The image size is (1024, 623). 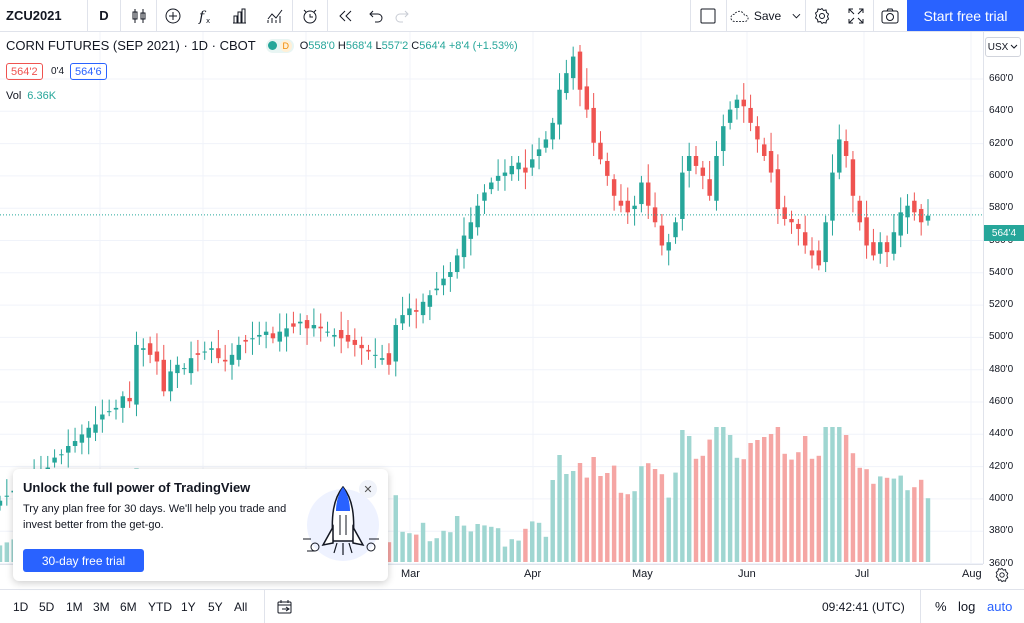 What do you see at coordinates (1014, 46) in the screenshot?
I see `chevron-down-icon` at bounding box center [1014, 46].